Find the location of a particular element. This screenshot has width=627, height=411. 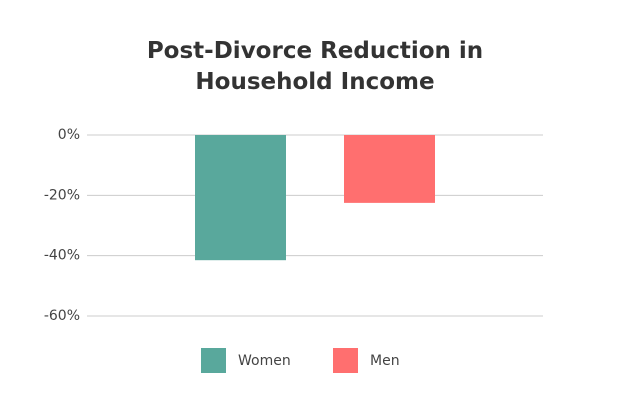

y-tick-label: -40% is located at coordinates (62, 256).